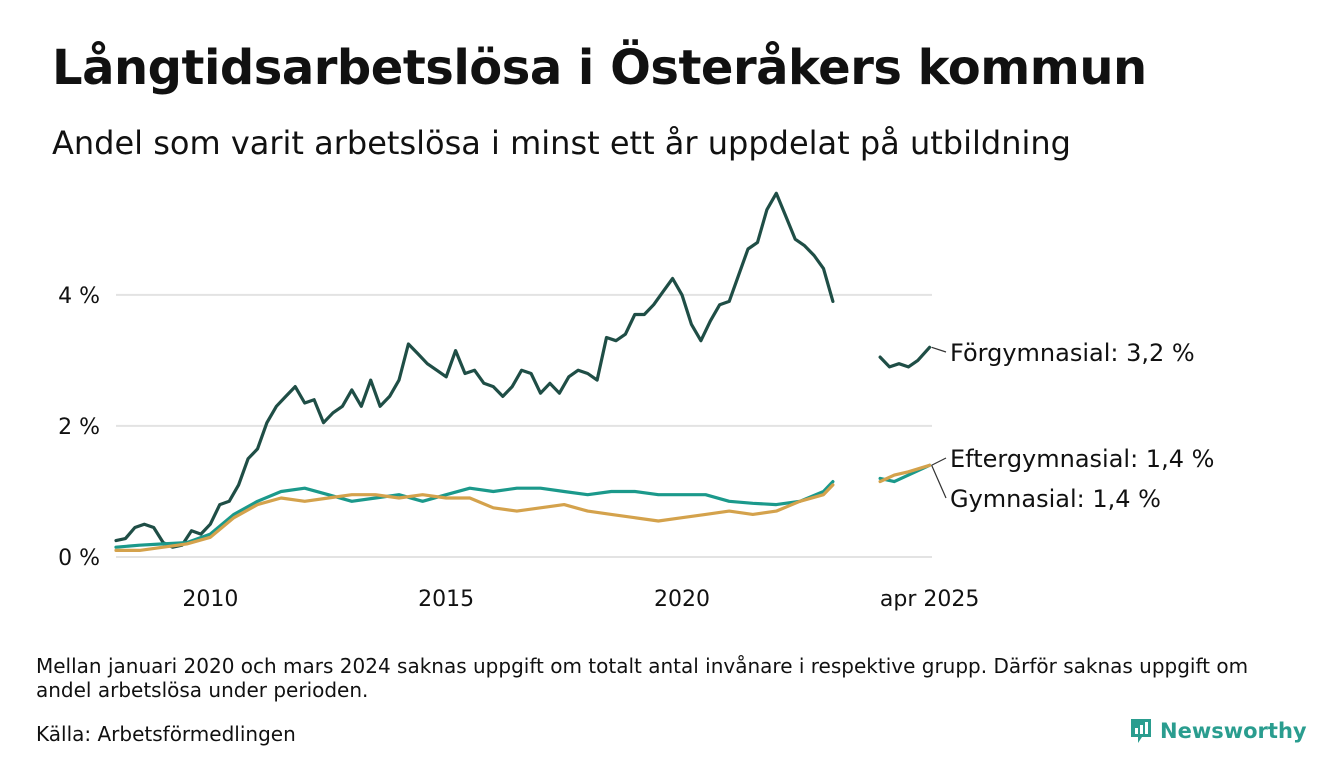  Describe the element at coordinates (599, 68) in the screenshot. I see `chart-title: Långtidsarbetslösa i Österåkers kommun` at that location.